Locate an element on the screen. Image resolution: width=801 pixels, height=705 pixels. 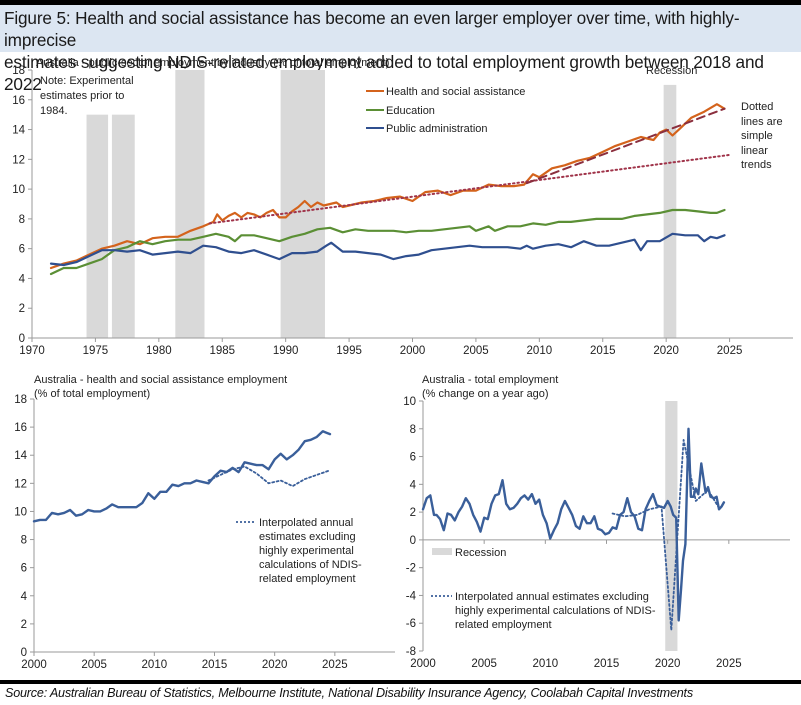
x-tick-label: 1995 is located at coordinates (349, 351).